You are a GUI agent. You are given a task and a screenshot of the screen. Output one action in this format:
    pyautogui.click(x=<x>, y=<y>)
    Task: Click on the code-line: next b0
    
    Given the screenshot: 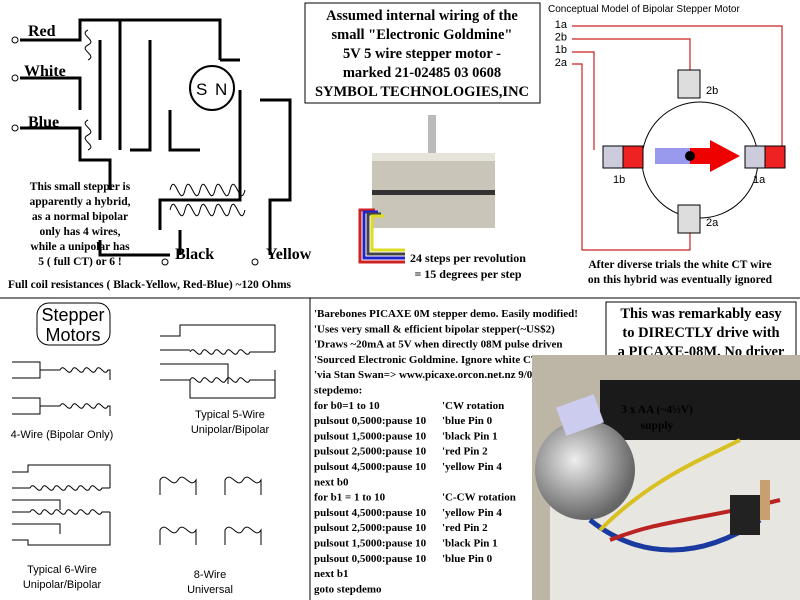 What is the action you would take?
    pyautogui.click(x=331, y=482)
    